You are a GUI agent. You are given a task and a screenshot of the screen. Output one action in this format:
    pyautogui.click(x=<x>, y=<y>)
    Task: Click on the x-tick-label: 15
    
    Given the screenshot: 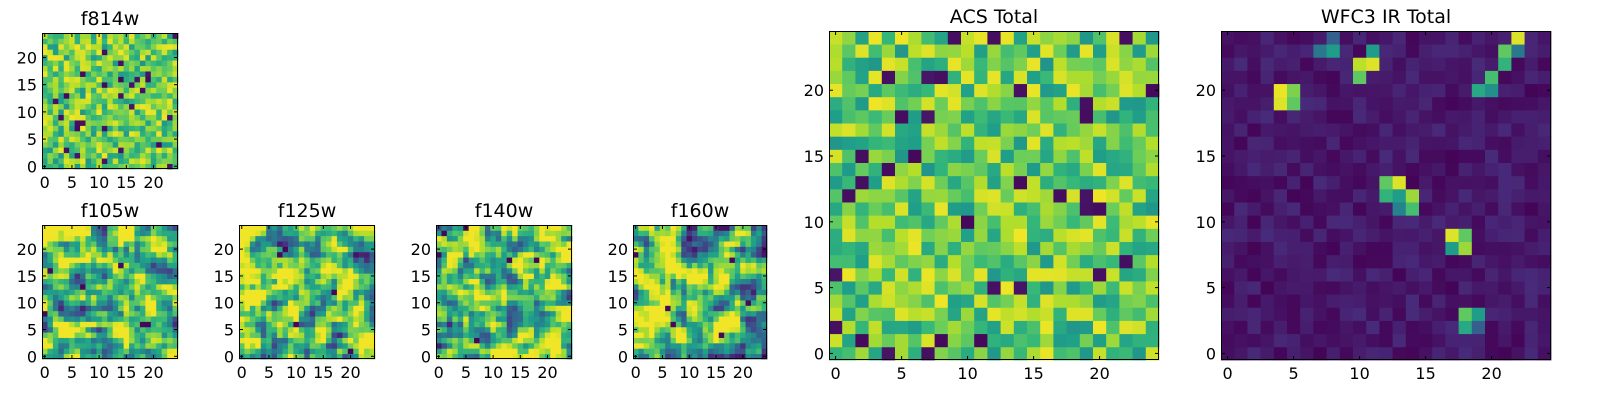 What is the action you would take?
    pyautogui.click(x=520, y=372)
    